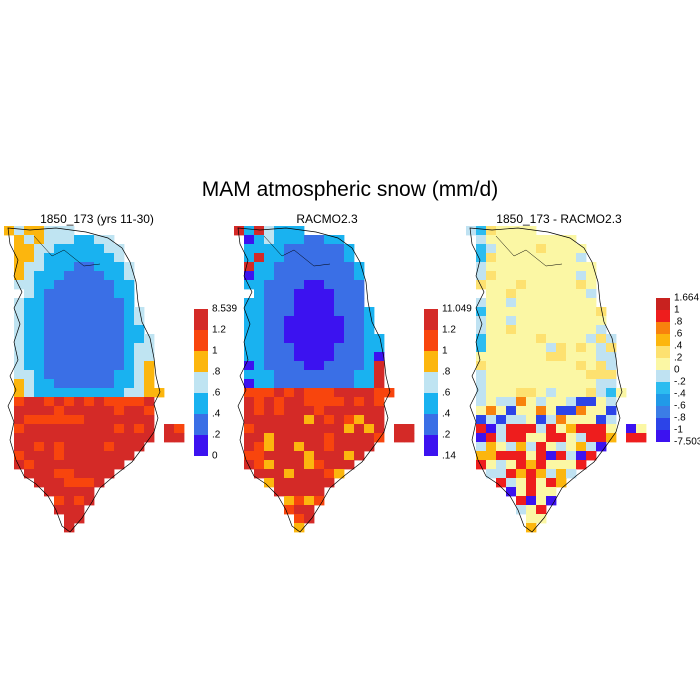 The height and width of the screenshot is (700, 700). What do you see at coordinates (678, 370) in the screenshot?
I see `colorbar-difference: 1.664 1.8.6.4.2 0 -.2 -.4 -.6 -.8 -1 -7.503` at bounding box center [678, 370].